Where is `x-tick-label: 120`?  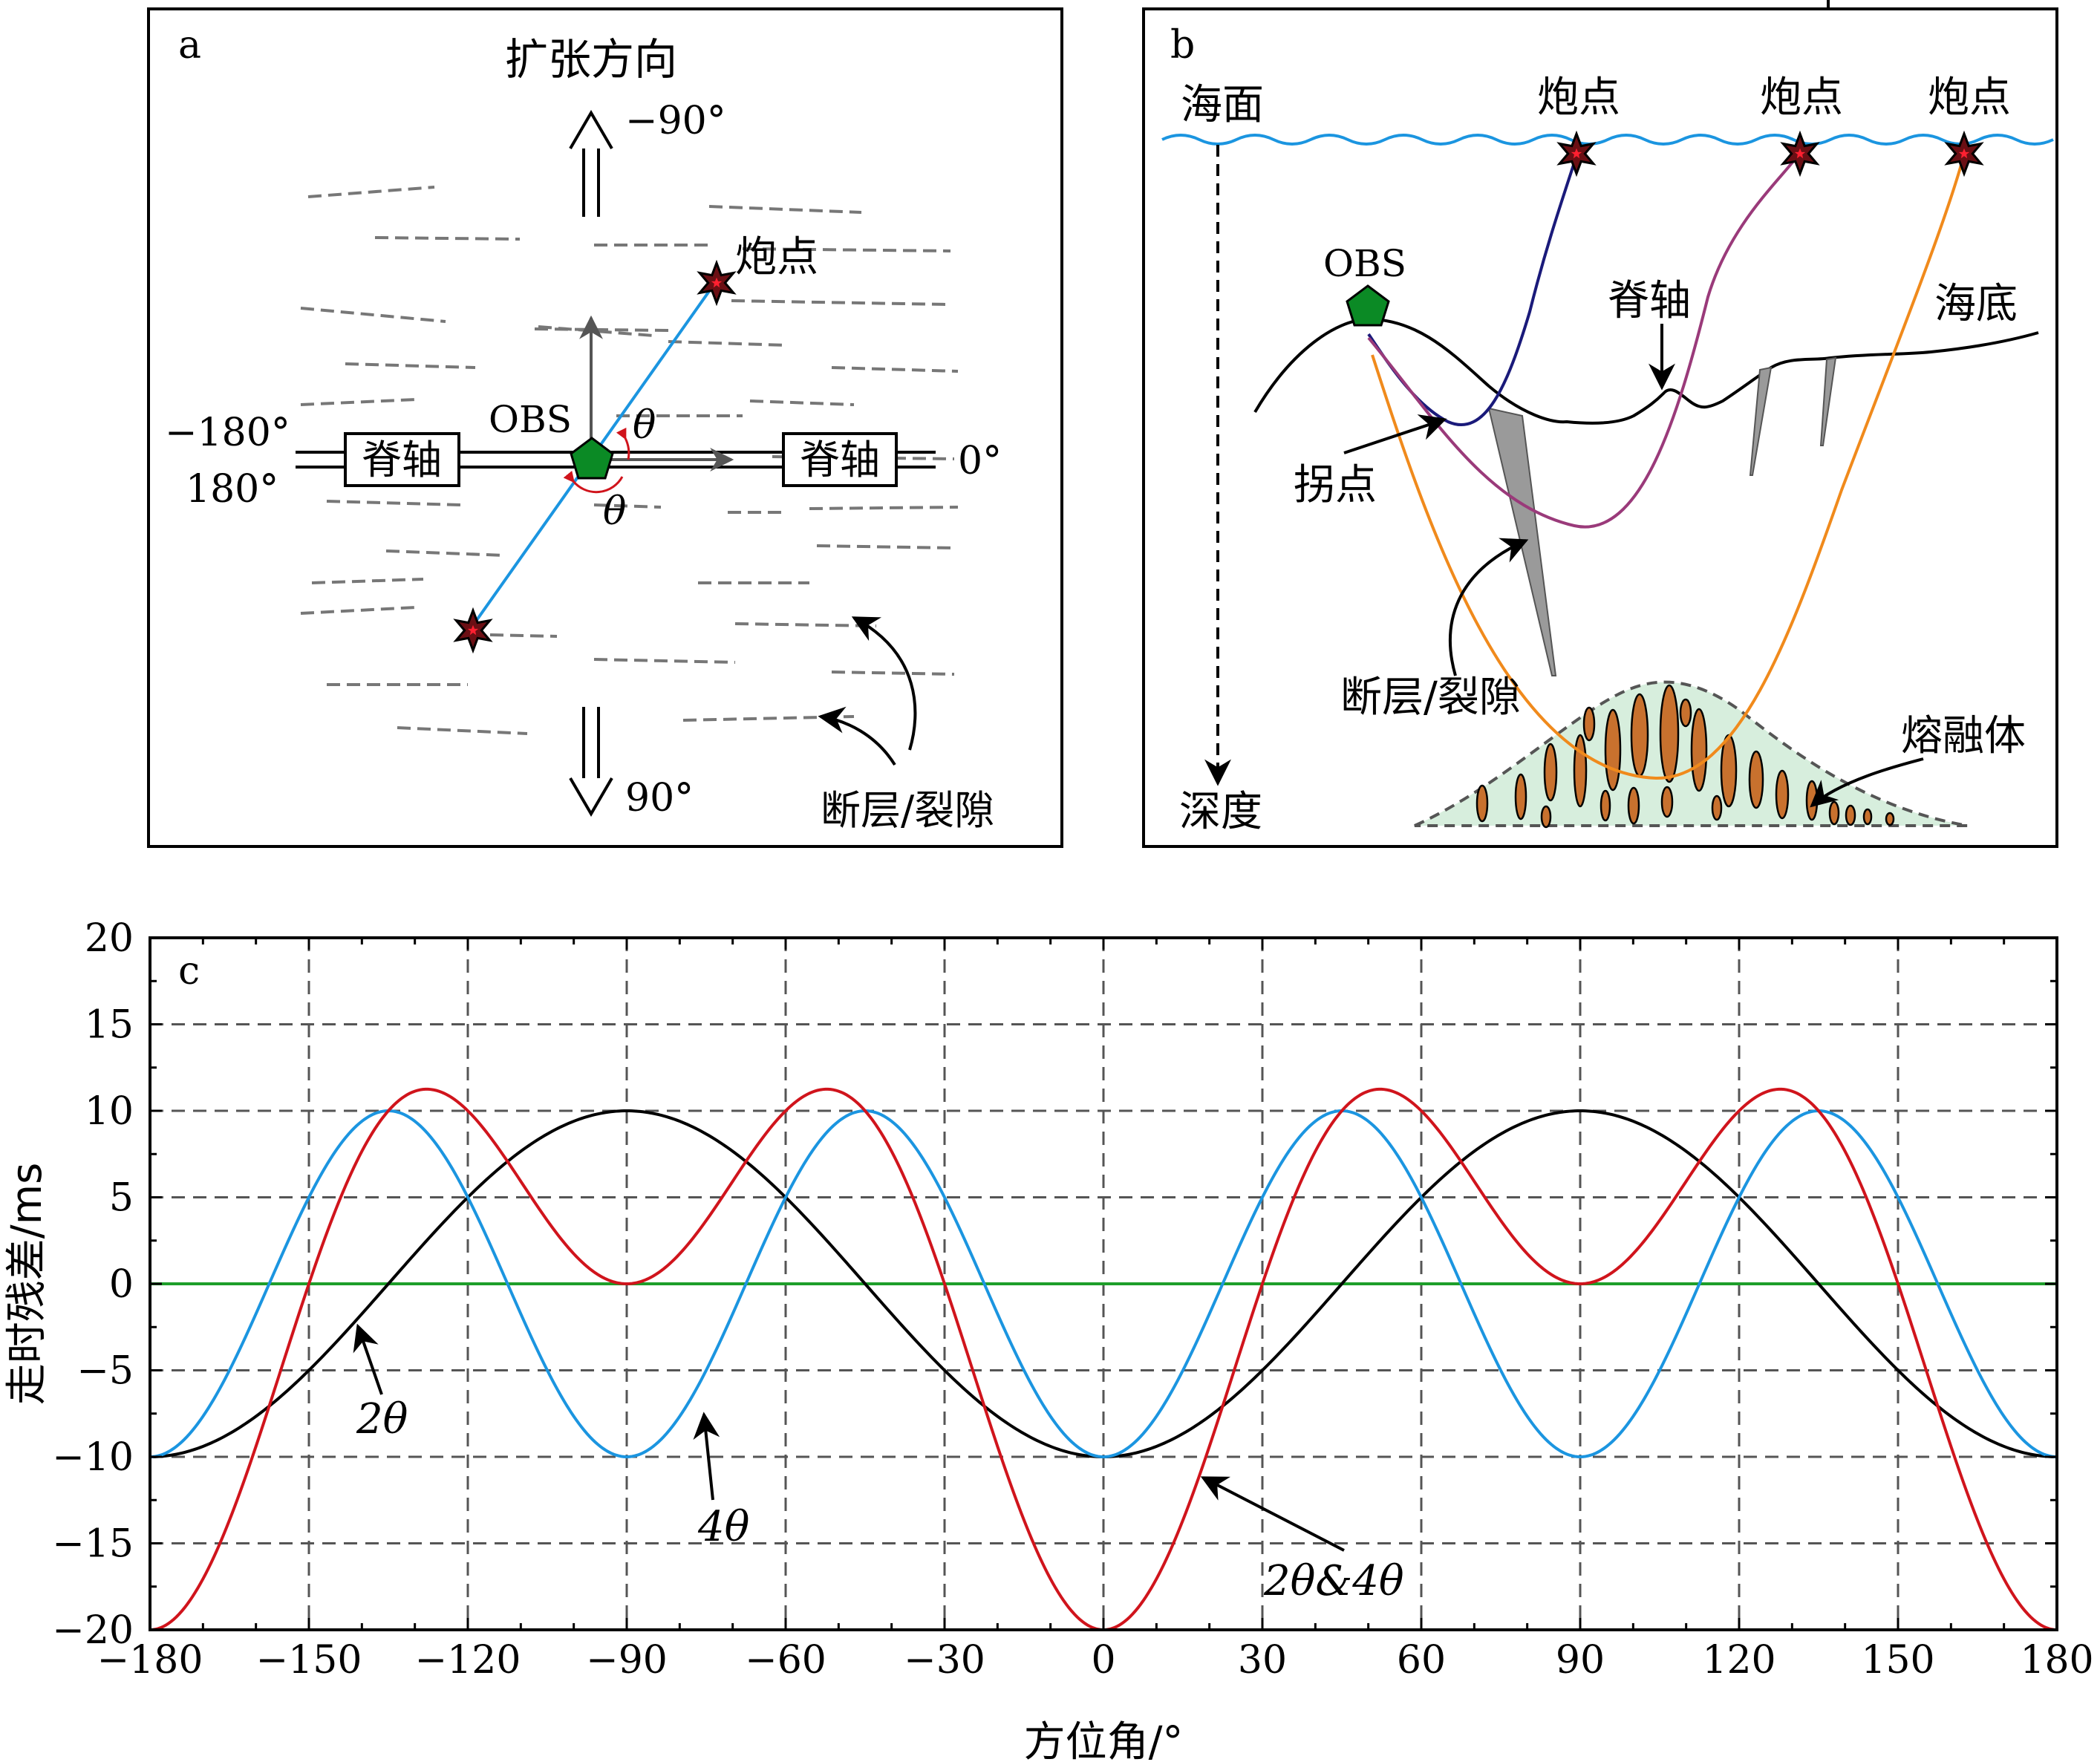 x-tick-label: 120 is located at coordinates (1738, 1660).